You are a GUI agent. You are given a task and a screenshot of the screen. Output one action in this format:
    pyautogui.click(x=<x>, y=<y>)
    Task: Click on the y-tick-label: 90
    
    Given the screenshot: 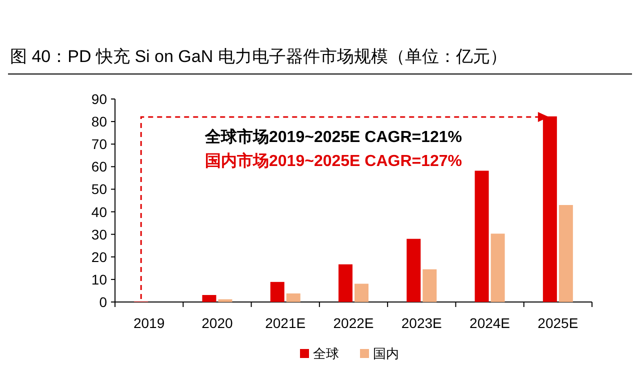 What is the action you would take?
    pyautogui.click(x=99, y=99)
    